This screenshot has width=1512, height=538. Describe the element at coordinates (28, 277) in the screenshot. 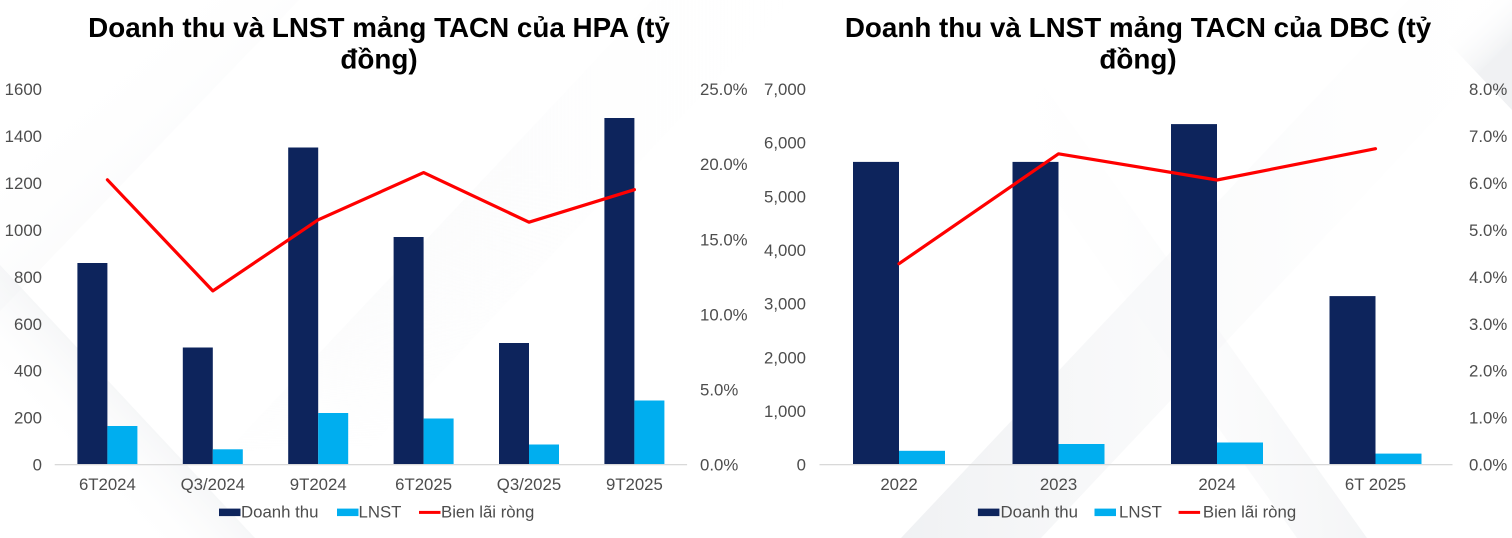

I see `svg-text: 800` at that location.